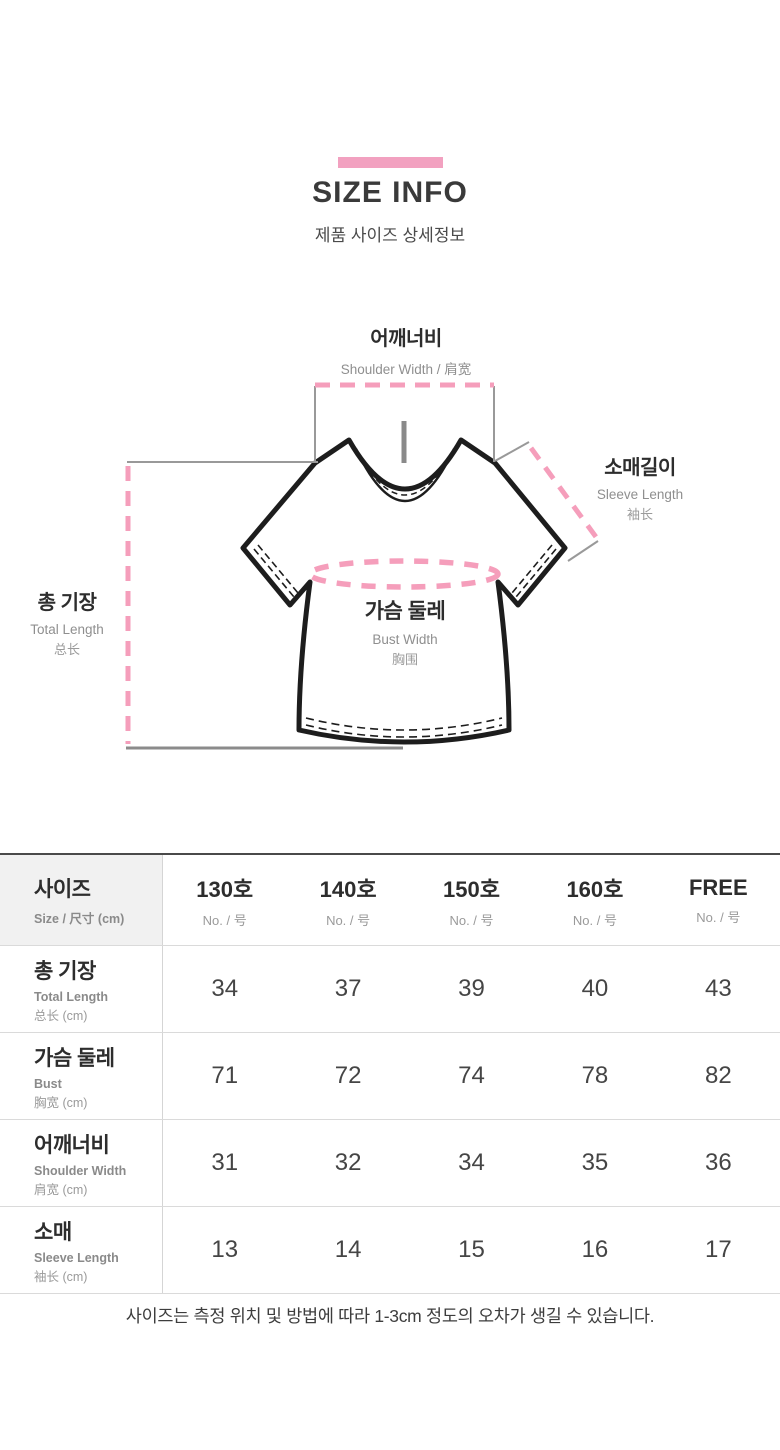 This screenshot has width=780, height=1450. Describe the element at coordinates (348, 889) in the screenshot. I see `column-header-name: 140호` at that location.